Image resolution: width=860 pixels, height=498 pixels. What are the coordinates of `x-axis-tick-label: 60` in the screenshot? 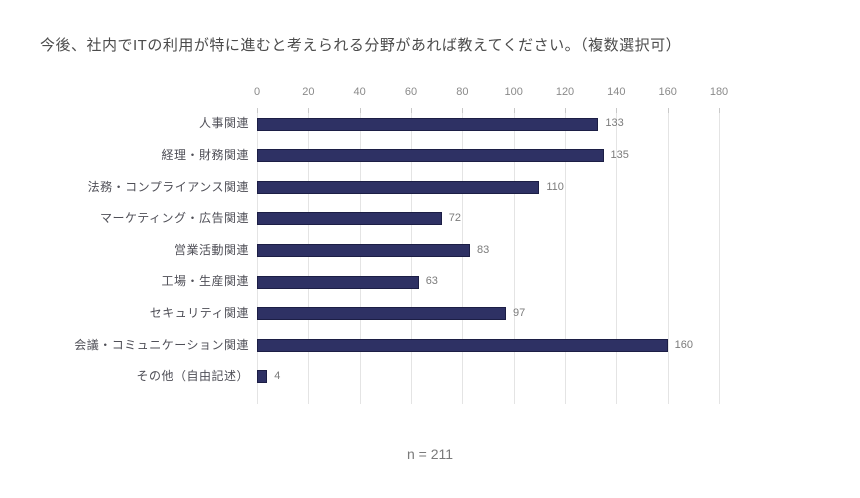 It's located at (411, 92).